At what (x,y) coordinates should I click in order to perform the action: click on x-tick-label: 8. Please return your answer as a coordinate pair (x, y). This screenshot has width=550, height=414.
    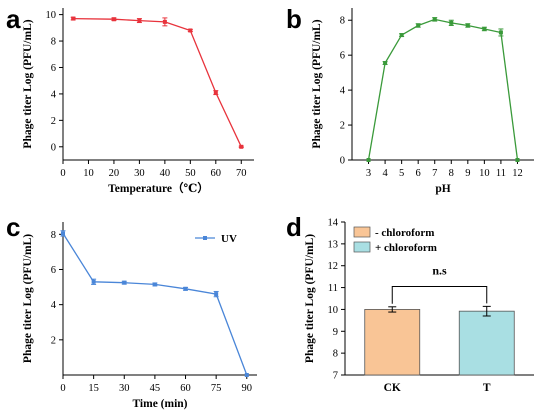
    Looking at the image, I should click on (451, 173).